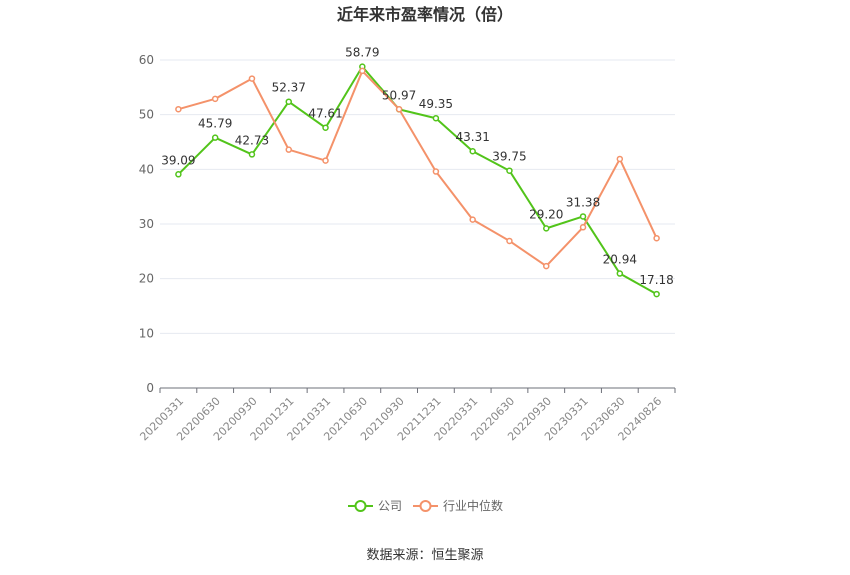 The height and width of the screenshot is (575, 850). Describe the element at coordinates (215, 124) in the screenshot. I see `data-label: 45.79` at that location.